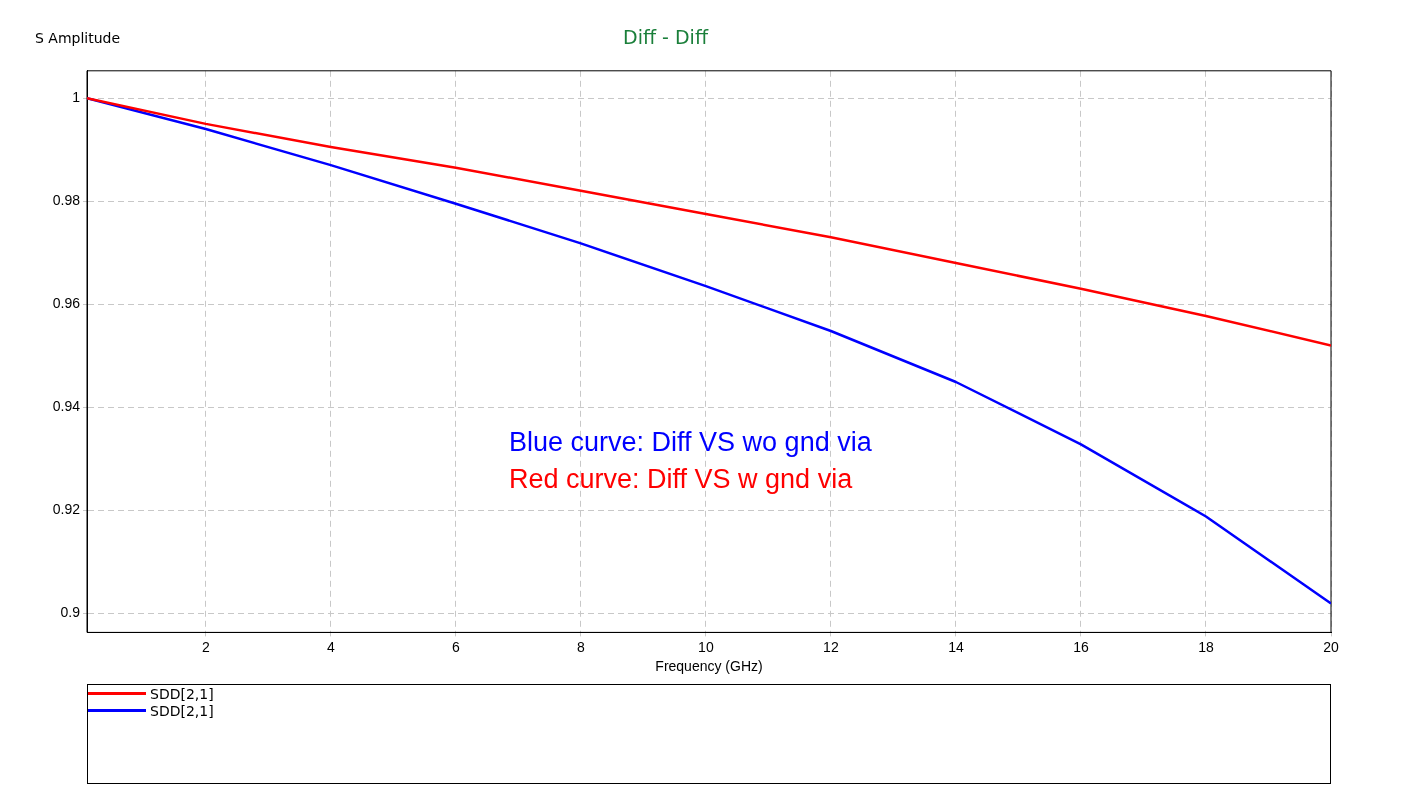 Image resolution: width=1414 pixels, height=794 pixels. What do you see at coordinates (1206, 646) in the screenshot?
I see `x-tick-label: 18` at bounding box center [1206, 646].